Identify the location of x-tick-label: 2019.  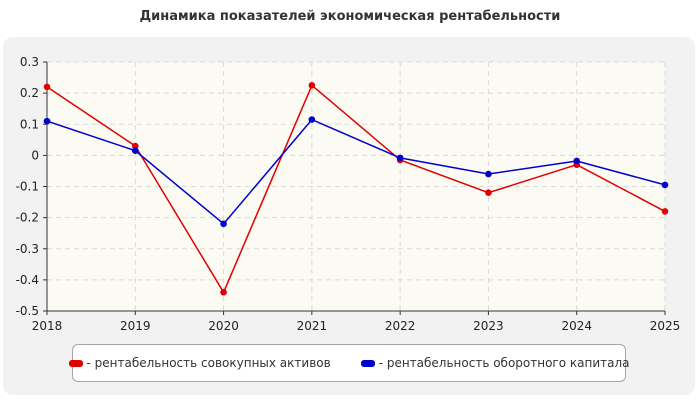
(135, 326).